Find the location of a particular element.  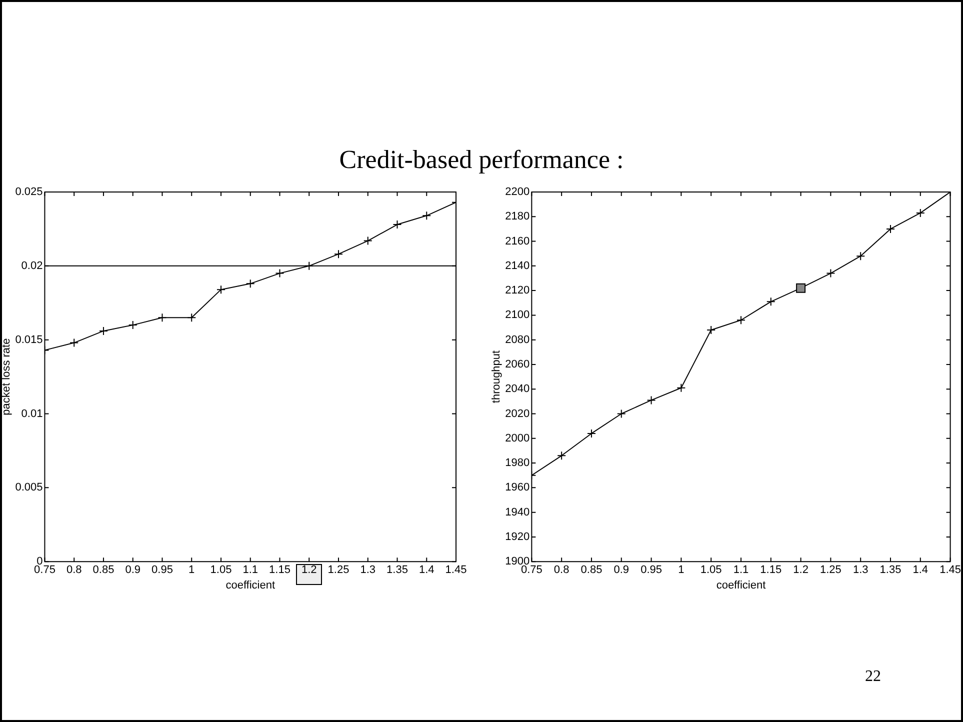

y-tick-label: 2080 is located at coordinates (517, 340).